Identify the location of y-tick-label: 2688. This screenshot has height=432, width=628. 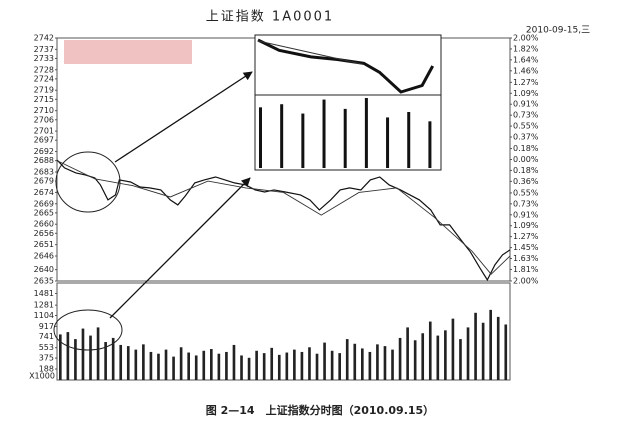
(44, 160).